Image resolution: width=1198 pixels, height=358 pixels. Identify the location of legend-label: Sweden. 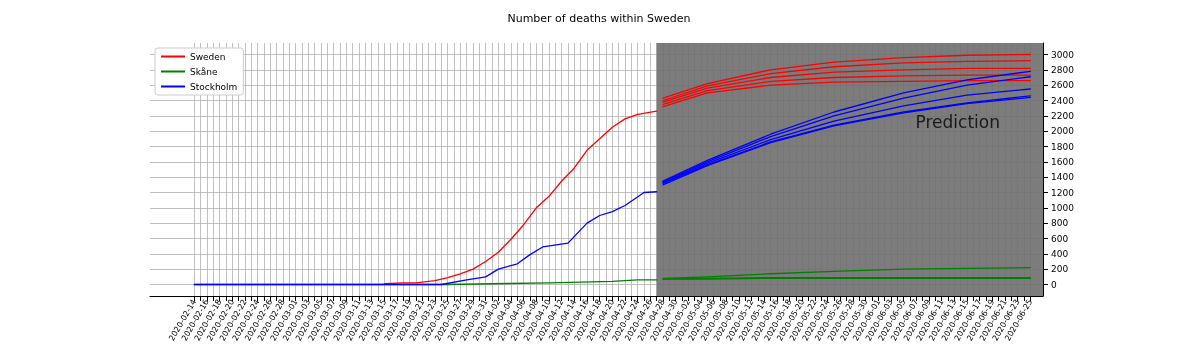
(208, 56).